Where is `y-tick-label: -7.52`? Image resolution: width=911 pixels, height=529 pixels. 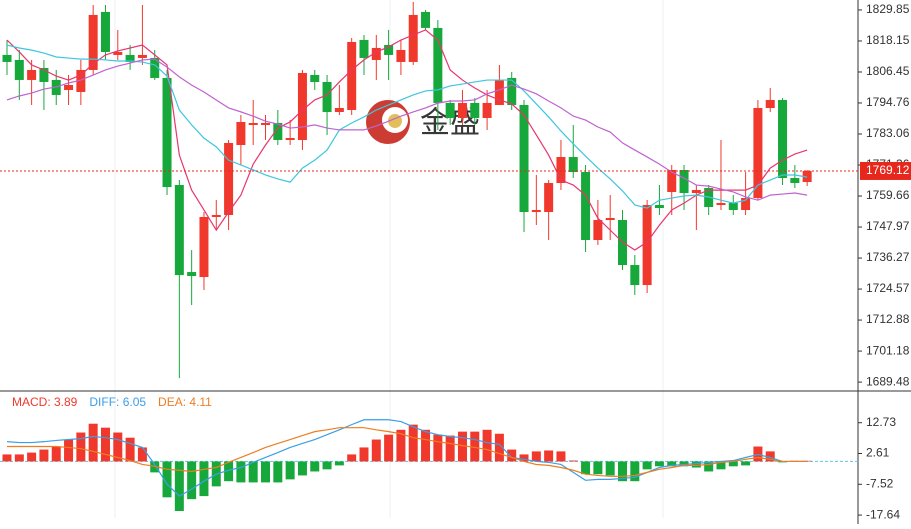
y-tick-label: -7.52 is located at coordinates (880, 483).